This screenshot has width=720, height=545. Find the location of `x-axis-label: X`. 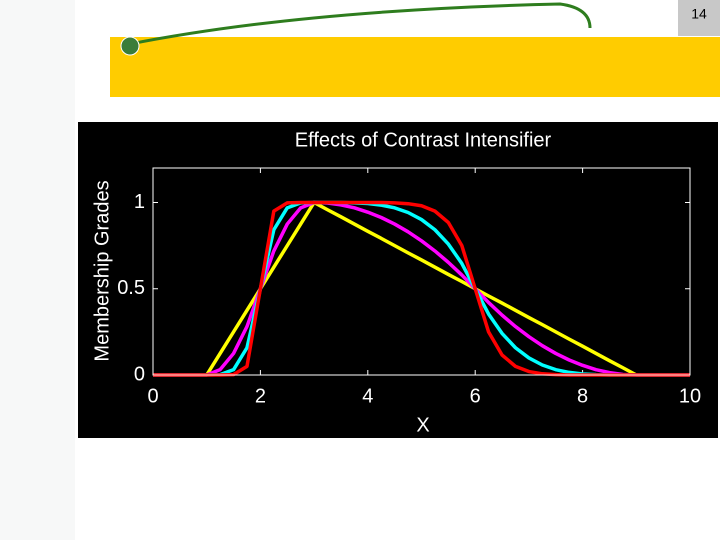

x-axis-label: X is located at coordinates (422, 425).